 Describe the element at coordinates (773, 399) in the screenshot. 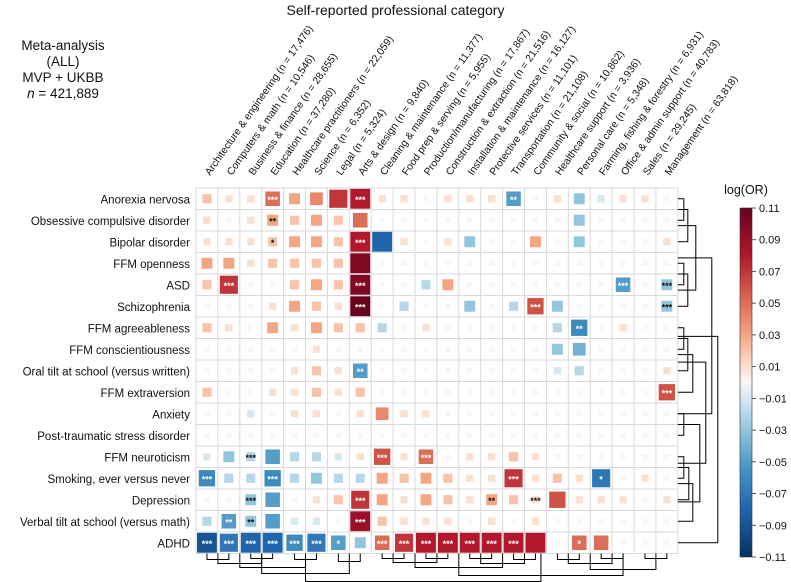

I see `colorbar-tick-label: −0.01` at that location.